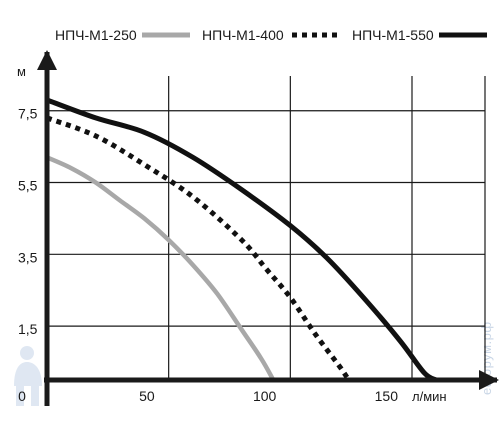 The height and width of the screenshot is (426, 504). Describe the element at coordinates (21, 71) in the screenshot. I see `y-axis-label: м` at that location.